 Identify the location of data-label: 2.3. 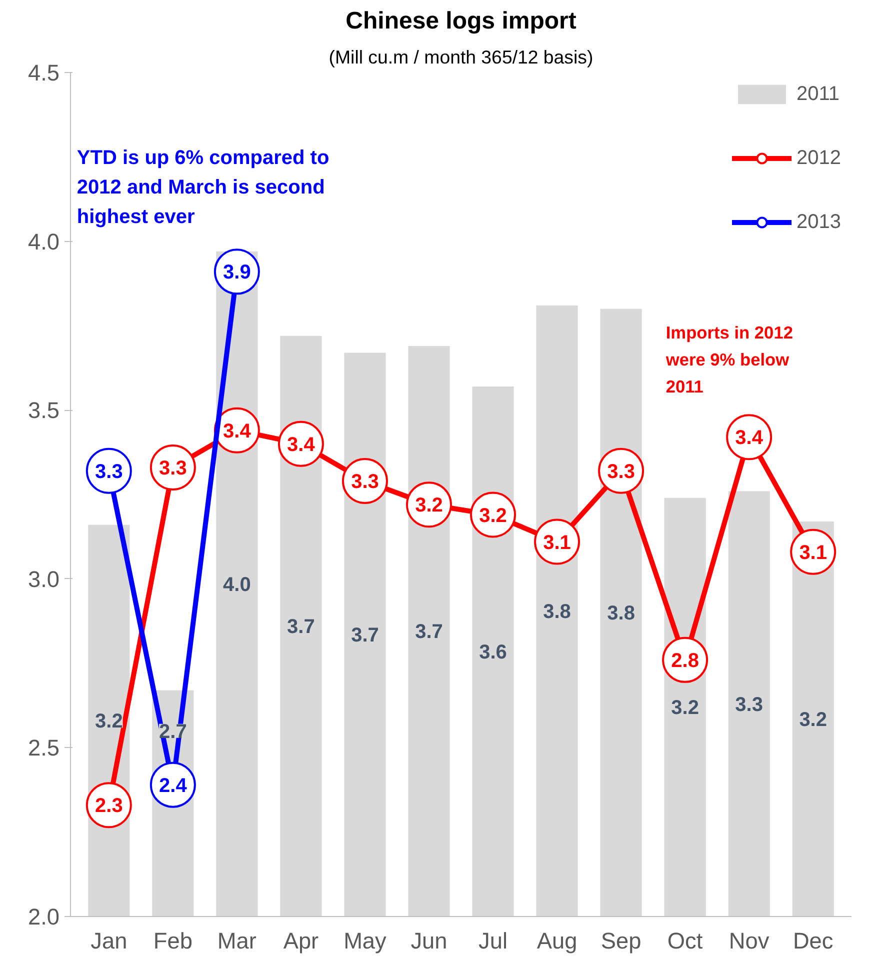
(109, 806).